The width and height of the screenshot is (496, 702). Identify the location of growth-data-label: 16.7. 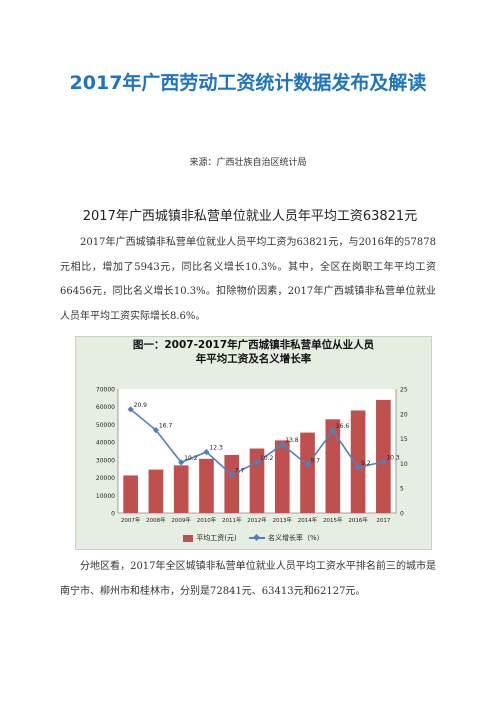
(166, 426).